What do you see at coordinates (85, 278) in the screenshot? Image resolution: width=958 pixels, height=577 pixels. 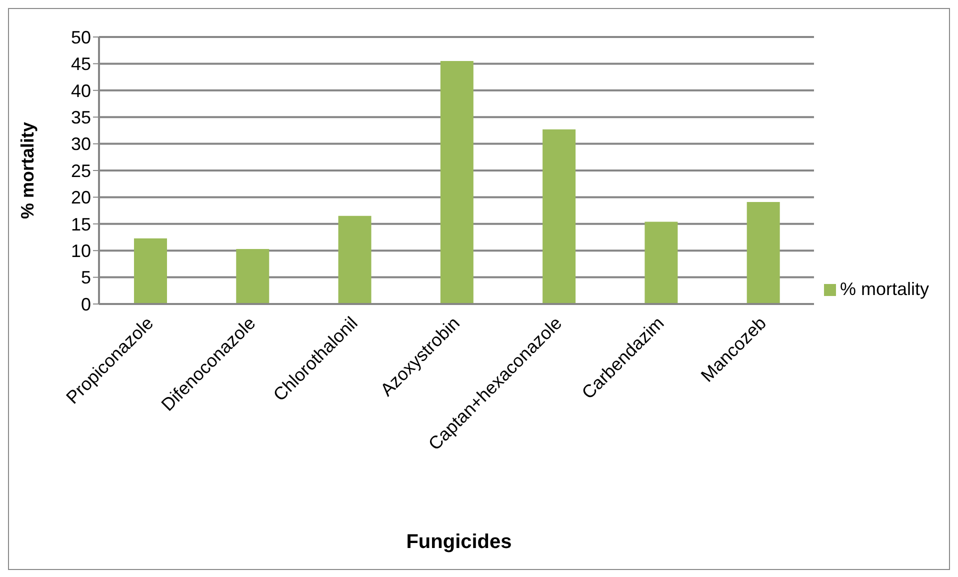 I see `y-tick-label: 5` at bounding box center [85, 278].